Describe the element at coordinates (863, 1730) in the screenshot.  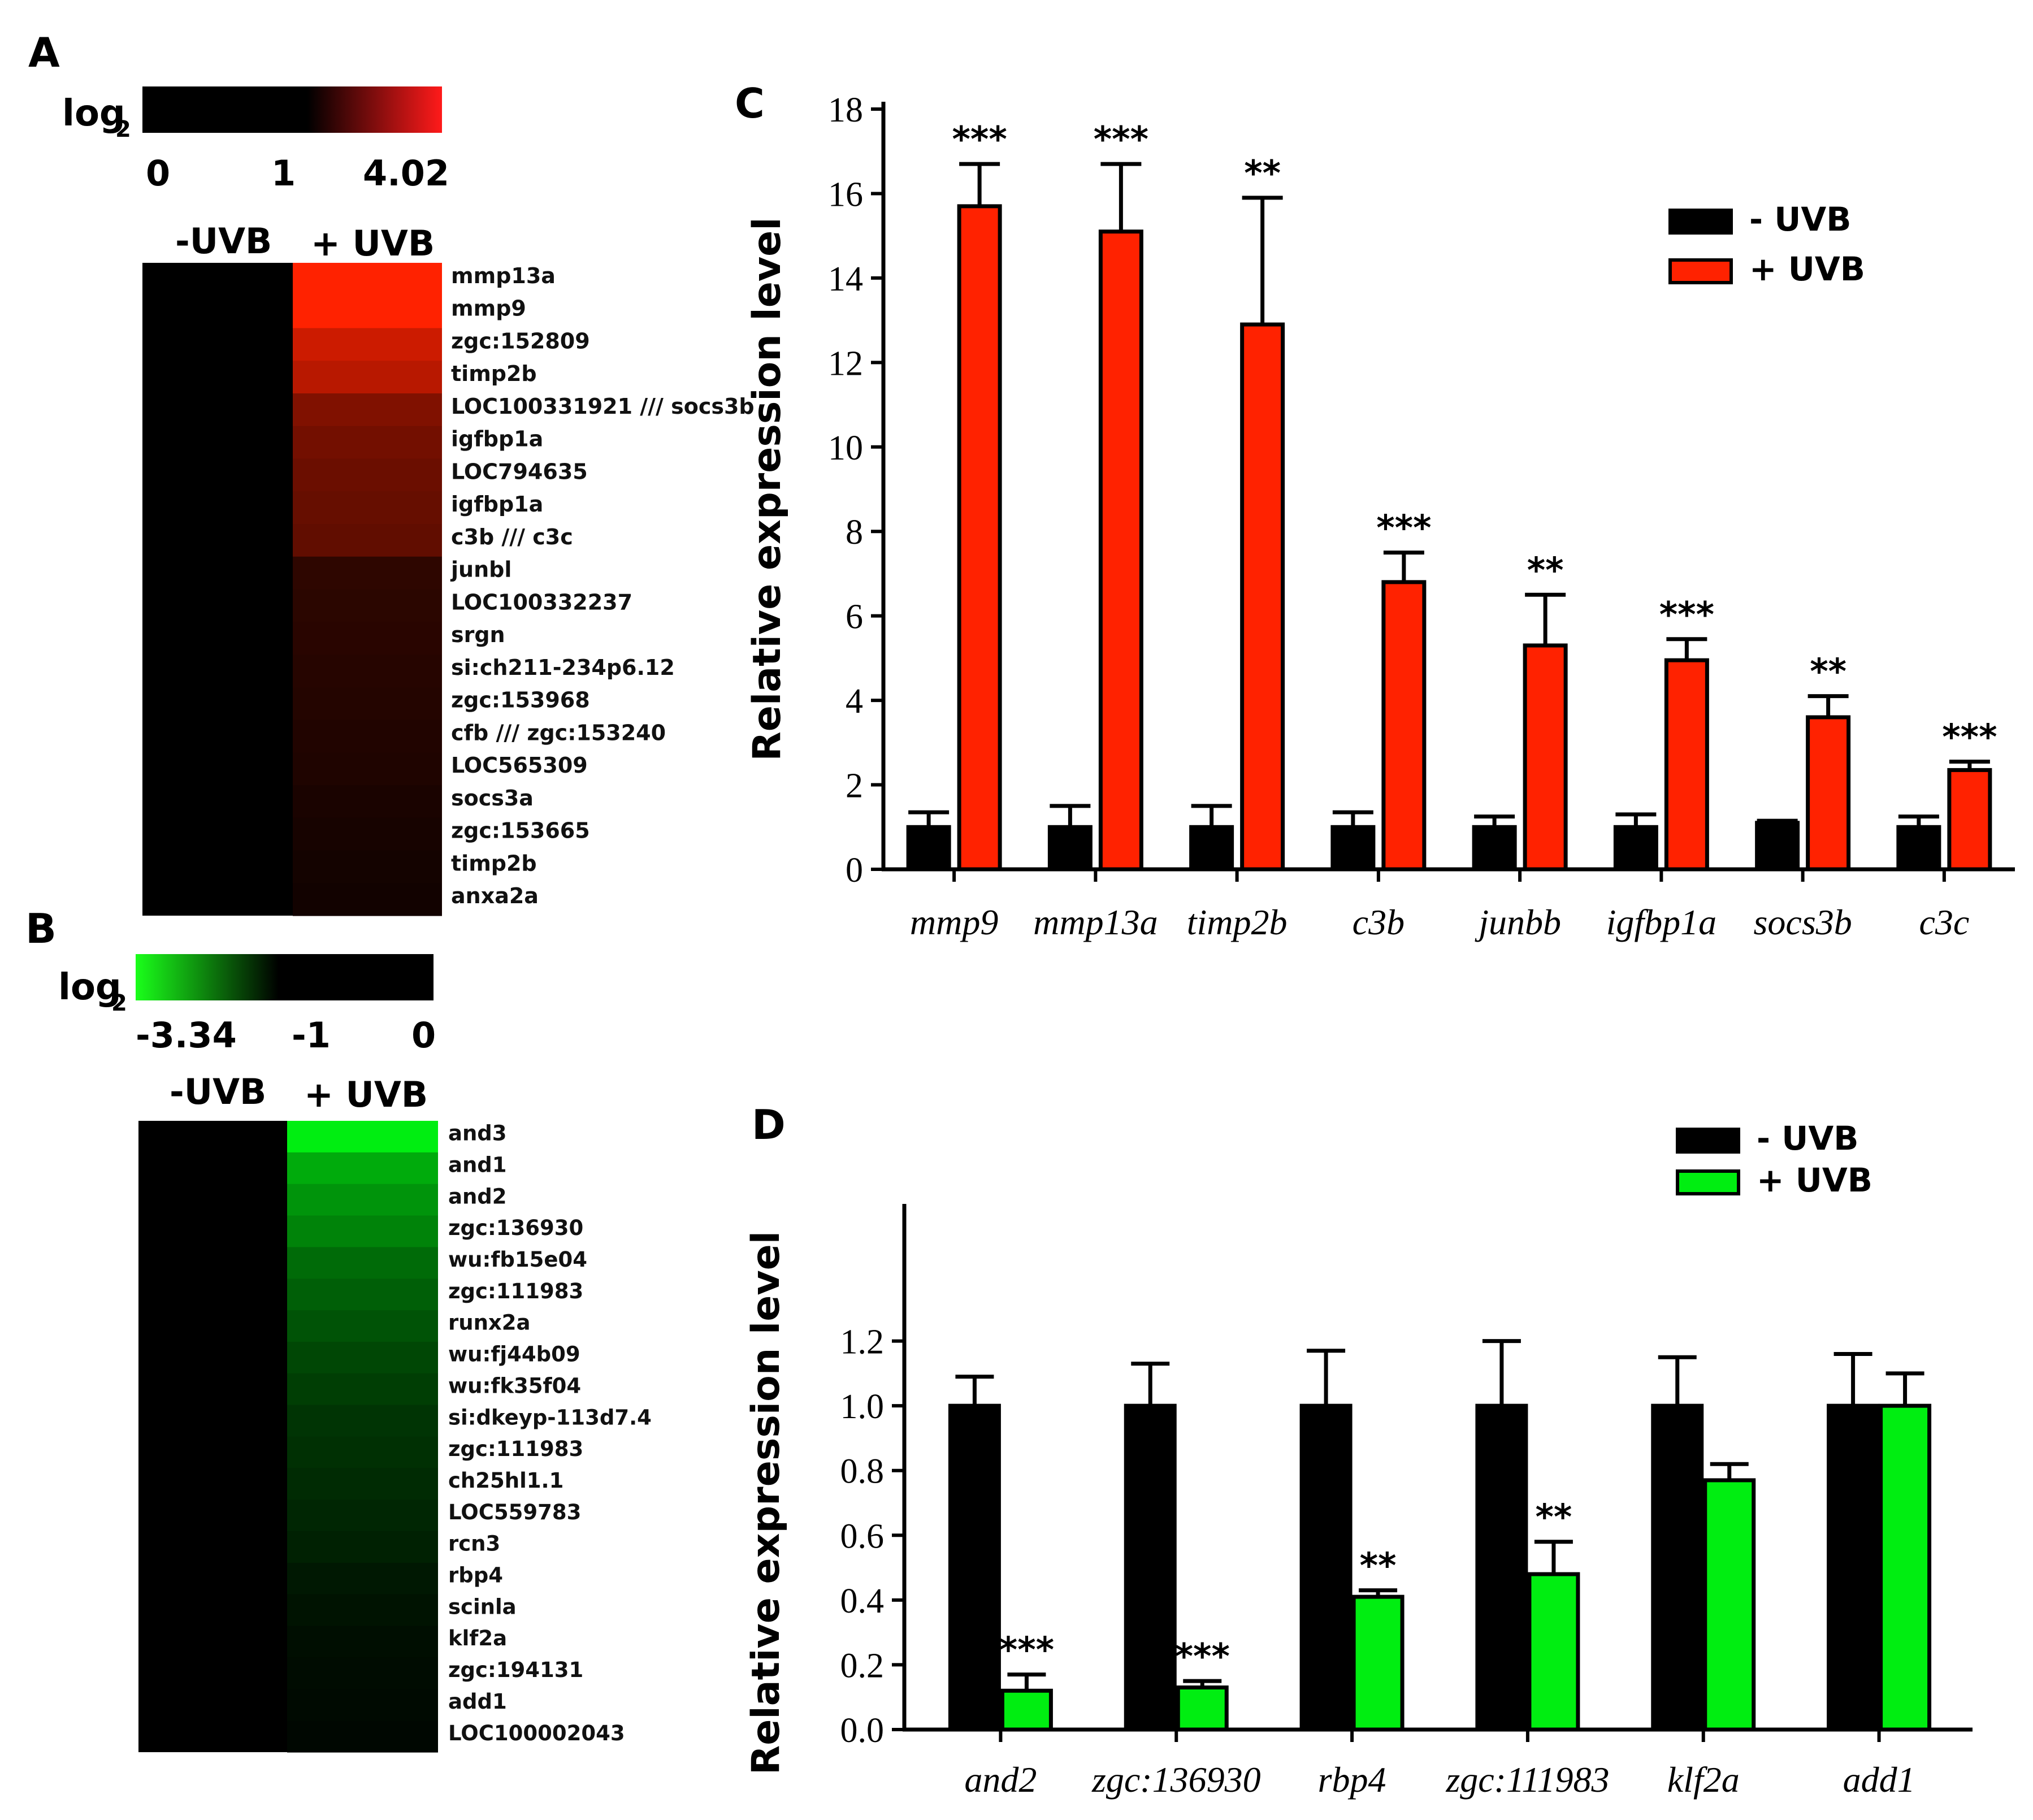
I see `y-tick-label: 0.0` at that location.